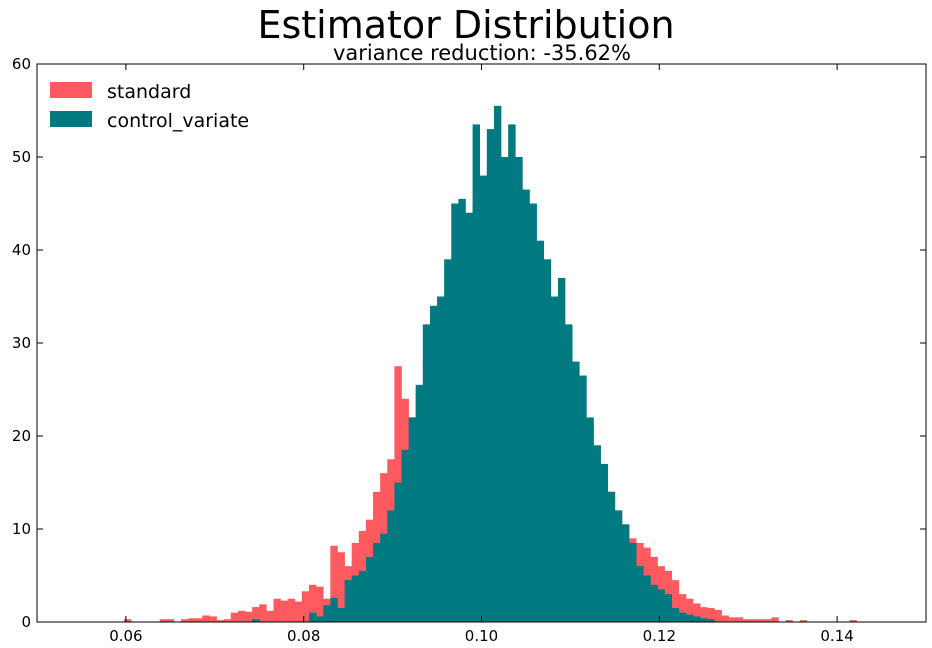 The width and height of the screenshot is (932, 648). I want to click on legend-label-control-variate: control_variate, so click(178, 121).